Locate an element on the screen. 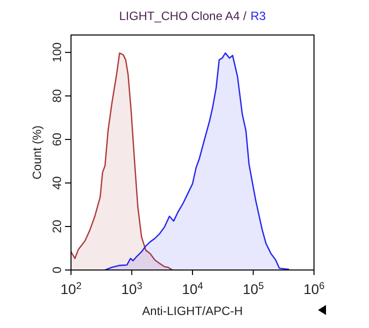 The width and height of the screenshot is (369, 328). x-tick-label: 10$^{6}$ is located at coordinates (314, 288).